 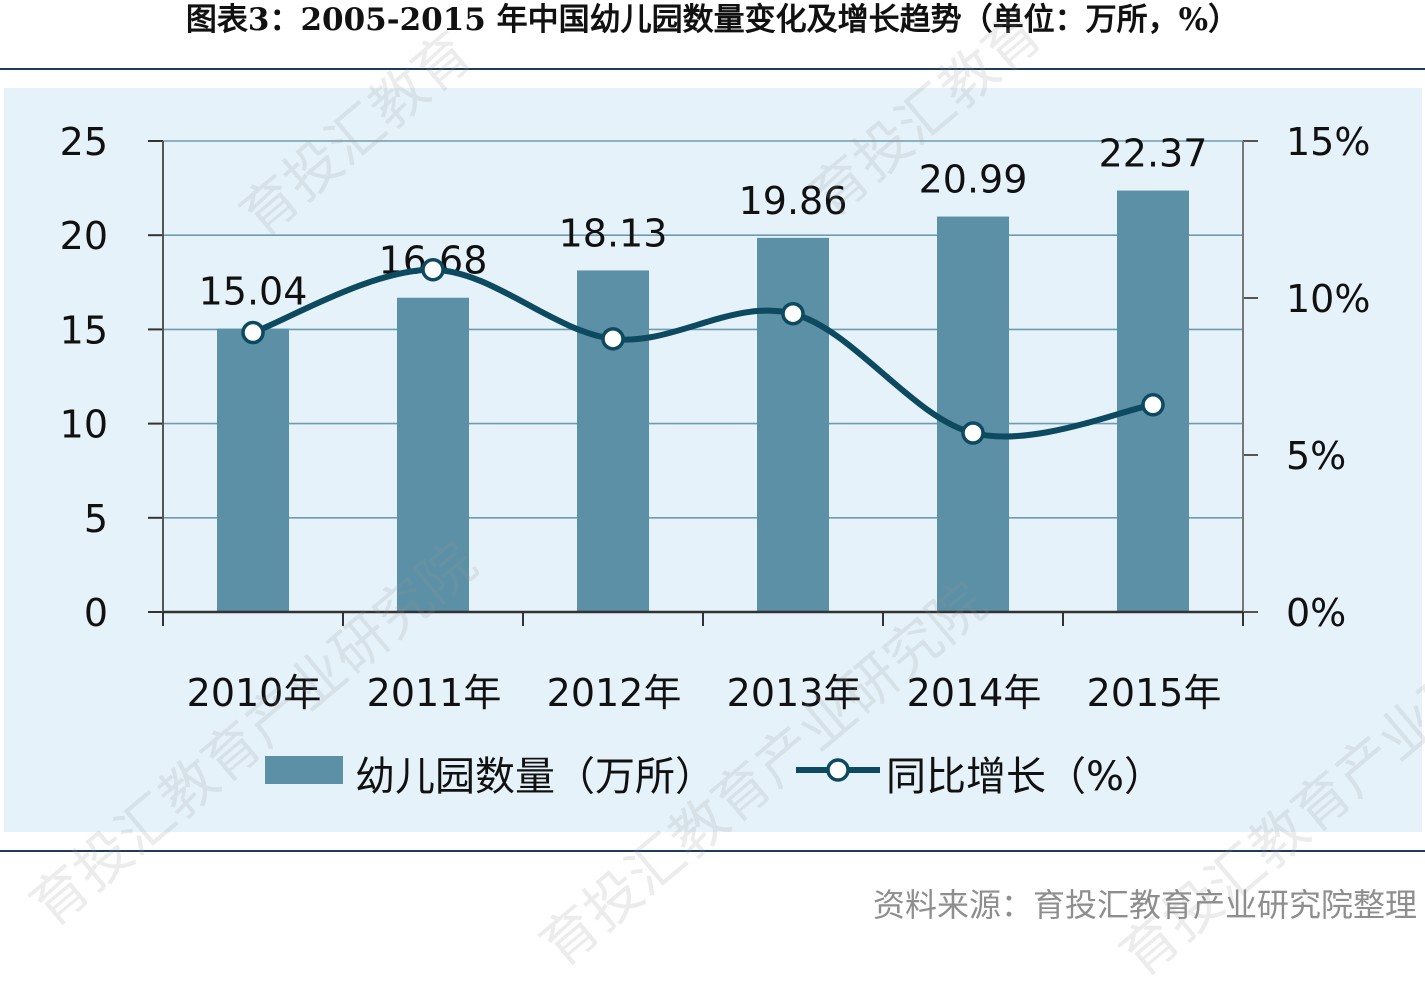 I want to click on x-tick-label: 2013年, so click(x=794, y=693).